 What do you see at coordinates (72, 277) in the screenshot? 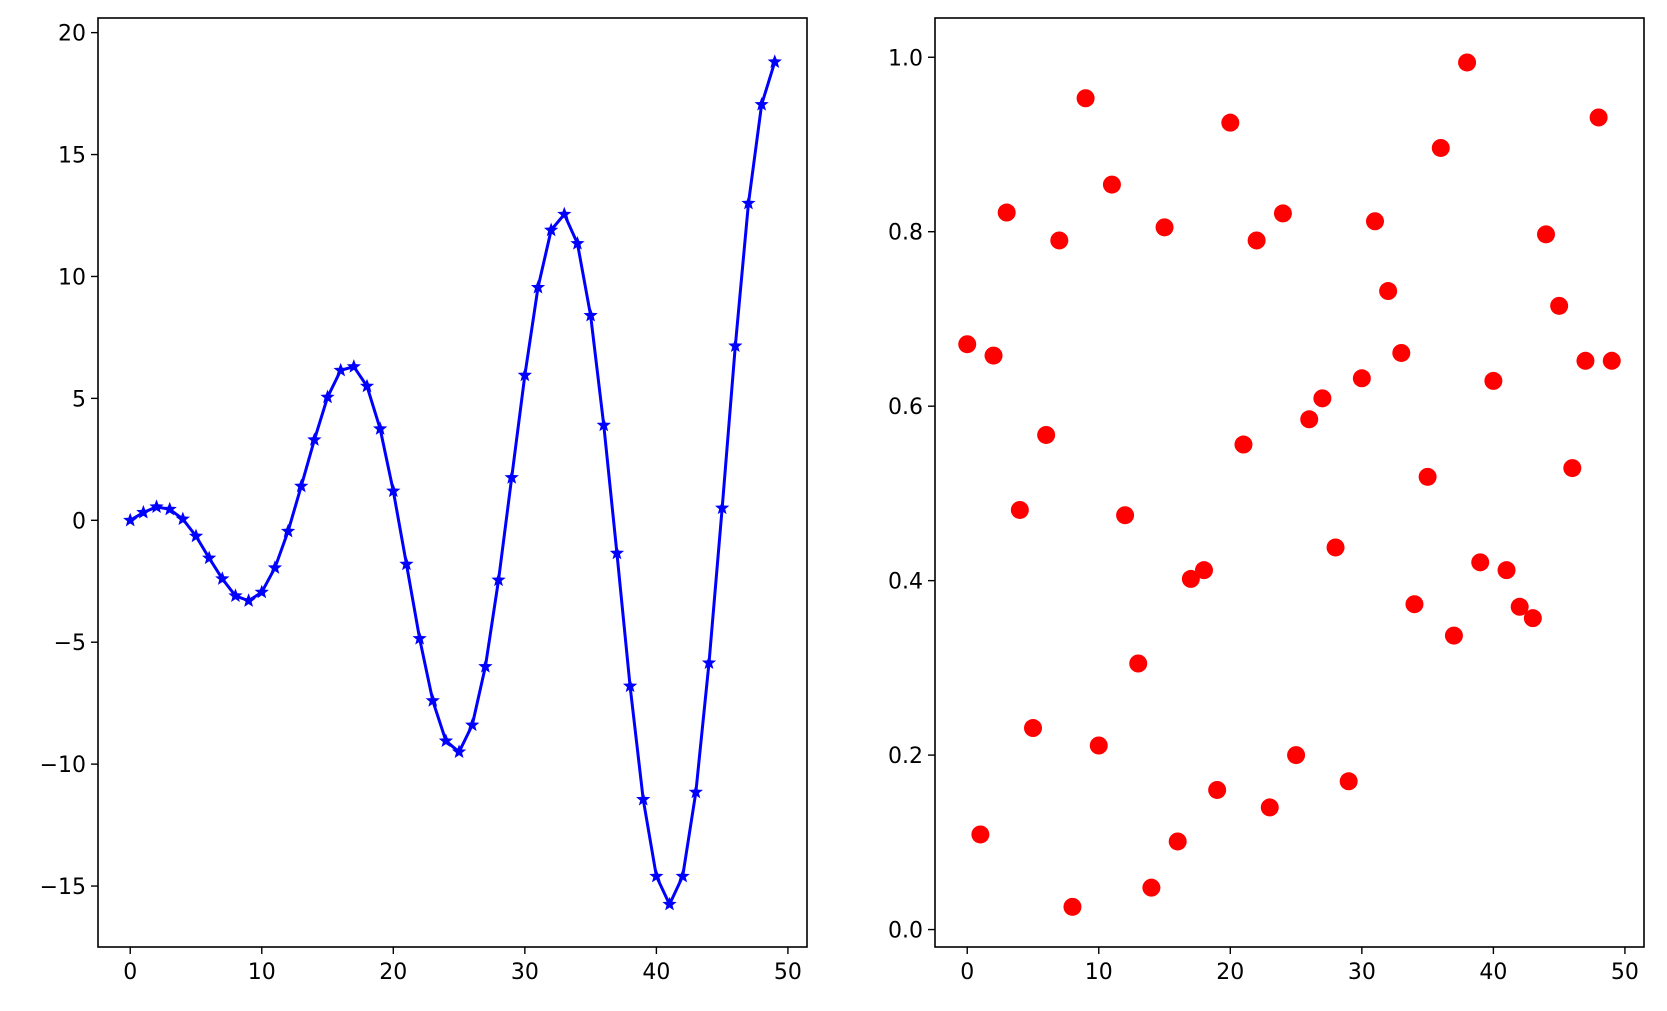
I see `y-tick-label: 10` at bounding box center [72, 277].